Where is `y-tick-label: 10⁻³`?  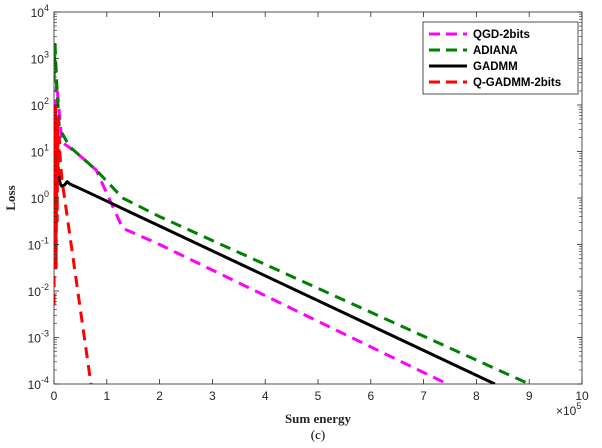 y-tick-label: 10⁻³ is located at coordinates (38, 337).